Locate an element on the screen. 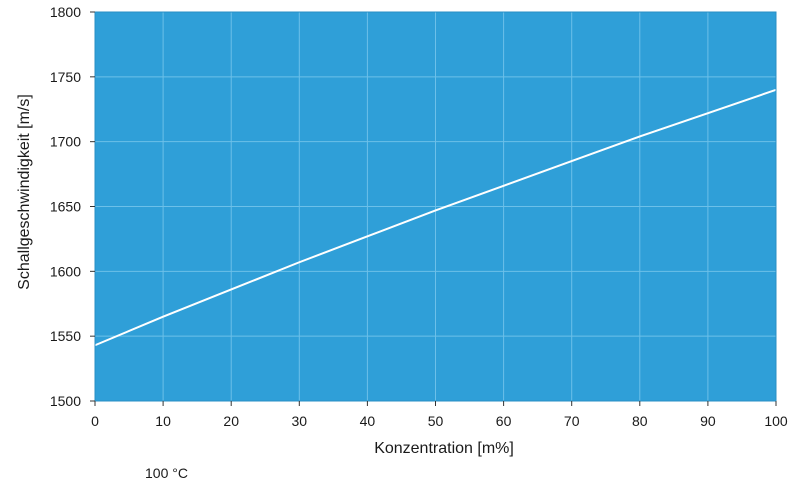 Image resolution: width=800 pixels, height=491 pixels. x-tick-label: 60 is located at coordinates (504, 421).